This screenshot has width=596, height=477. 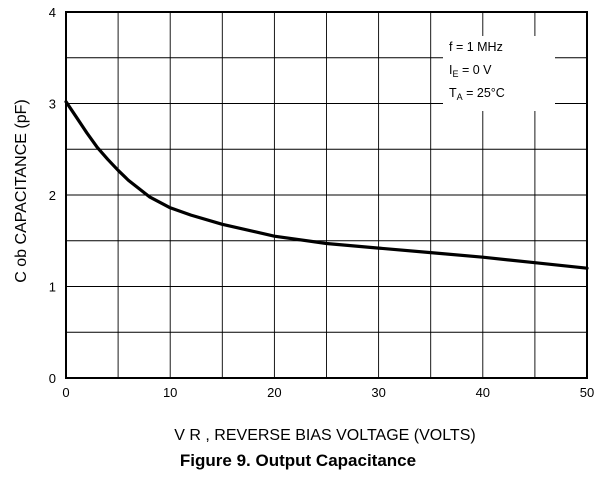 I want to click on x-tick-label: 0, so click(x=65, y=392).